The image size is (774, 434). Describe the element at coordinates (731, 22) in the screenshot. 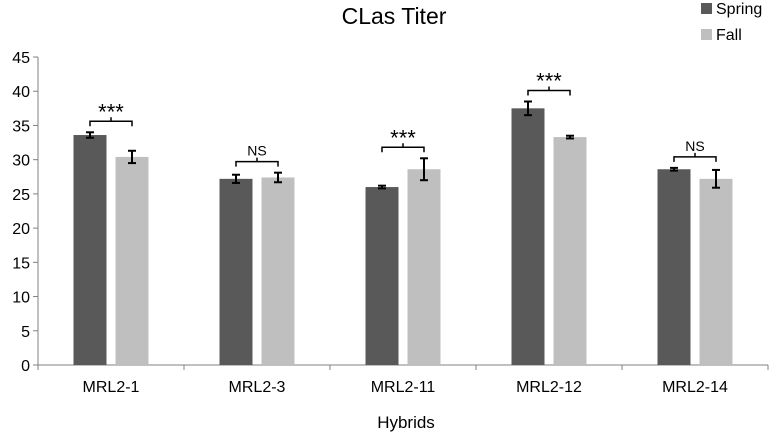

I see `legend: Spring Fall` at that location.